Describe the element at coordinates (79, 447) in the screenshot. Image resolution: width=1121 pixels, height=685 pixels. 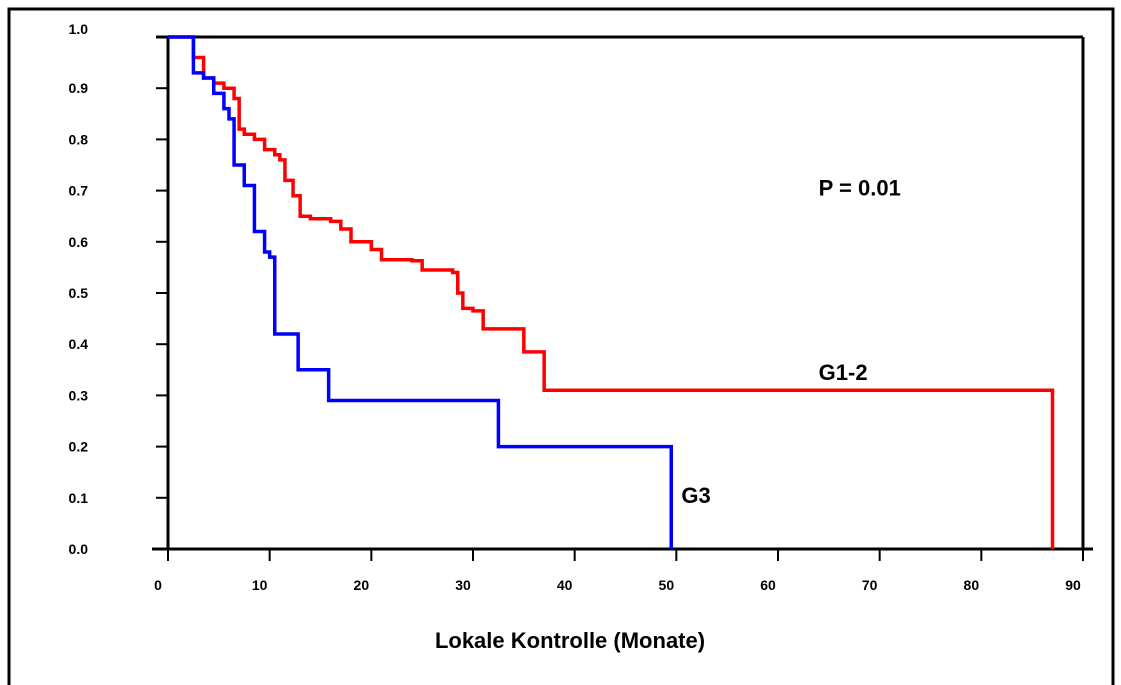
I see `y-tick-label: 0.2` at that location.